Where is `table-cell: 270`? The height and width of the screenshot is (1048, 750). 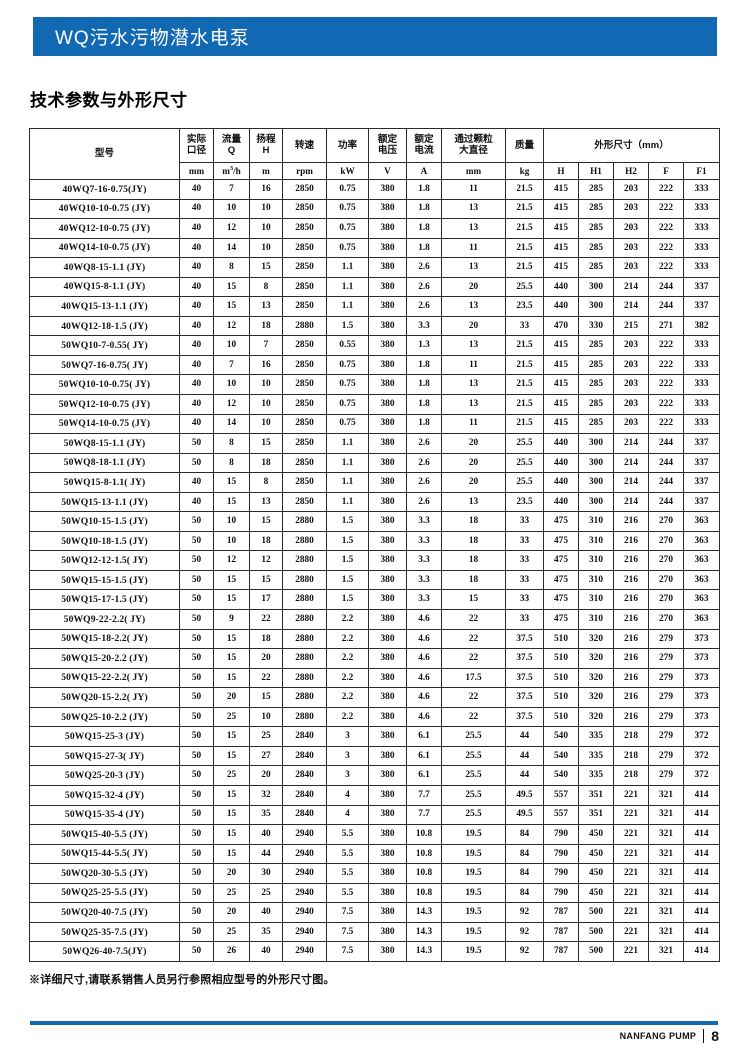
table-cell: 270 is located at coordinates (666, 580).